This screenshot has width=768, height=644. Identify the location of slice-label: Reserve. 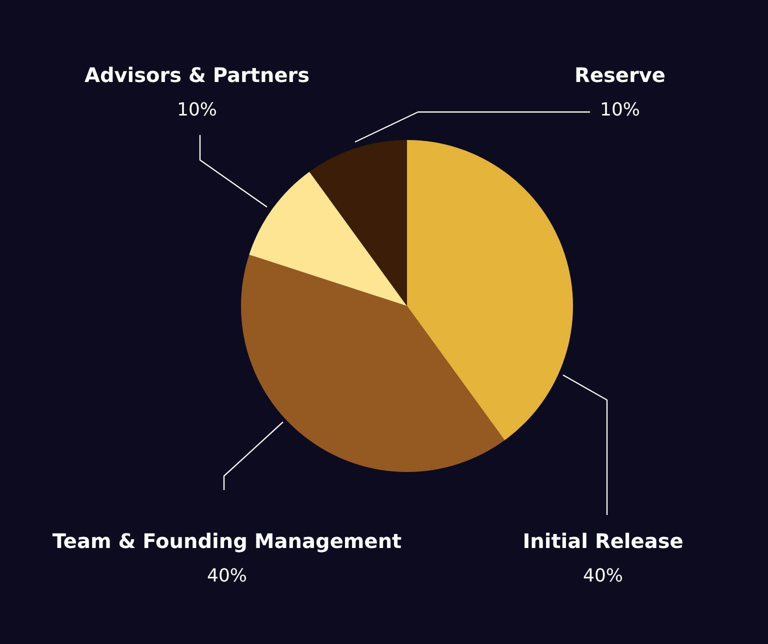
(620, 75).